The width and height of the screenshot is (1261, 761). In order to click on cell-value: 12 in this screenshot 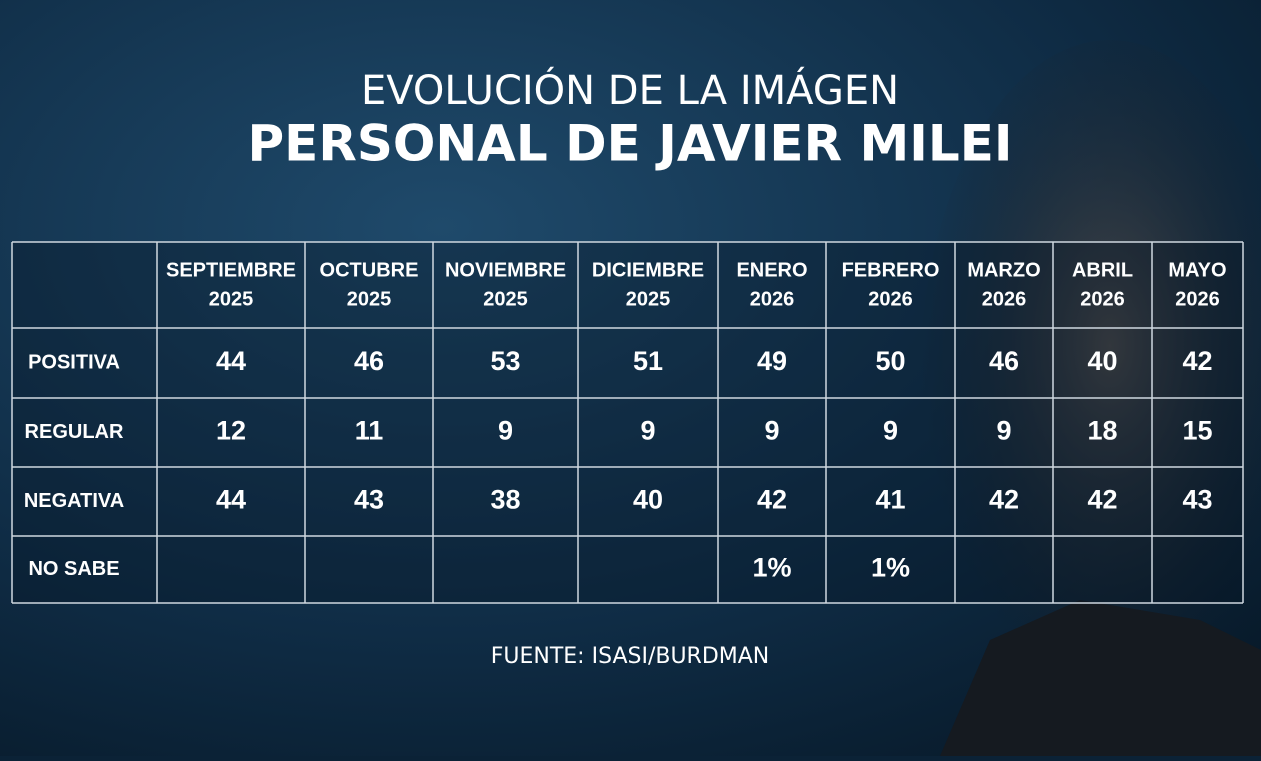, I will do `click(231, 431)`.